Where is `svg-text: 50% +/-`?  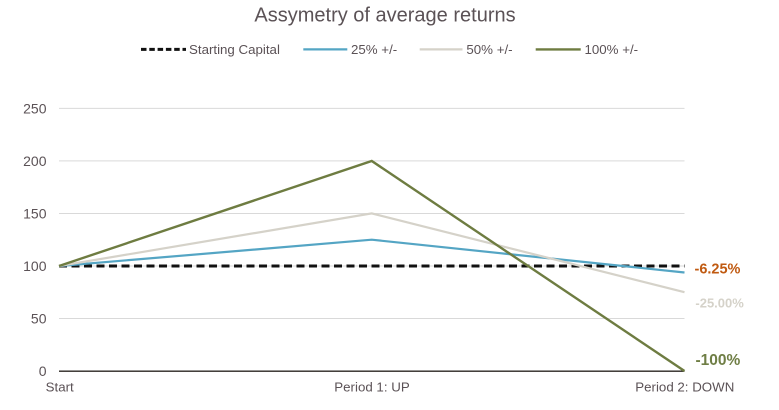
svg-text: 50% +/- is located at coordinates (489, 49).